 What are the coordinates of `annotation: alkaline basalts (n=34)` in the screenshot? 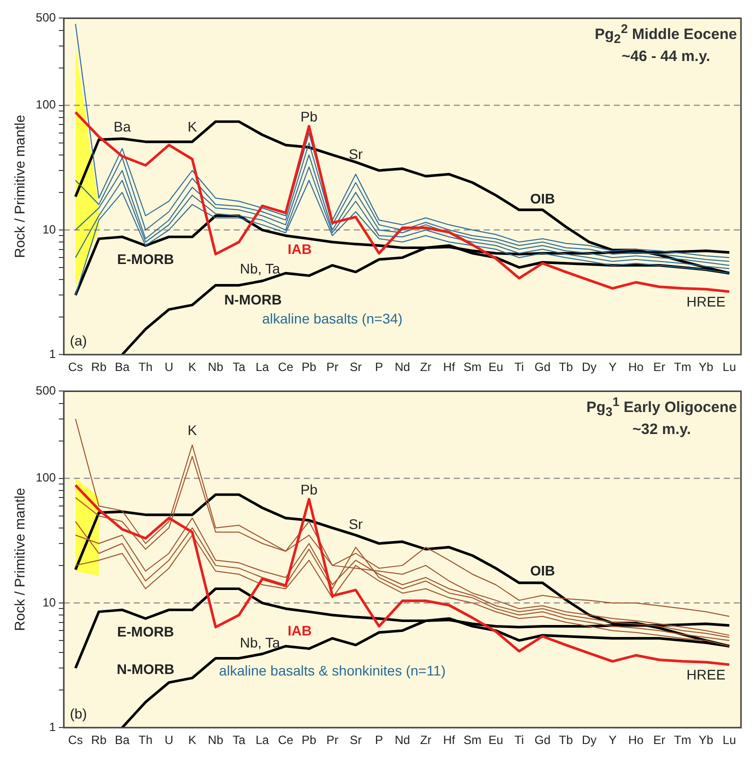 It's located at (332, 318).